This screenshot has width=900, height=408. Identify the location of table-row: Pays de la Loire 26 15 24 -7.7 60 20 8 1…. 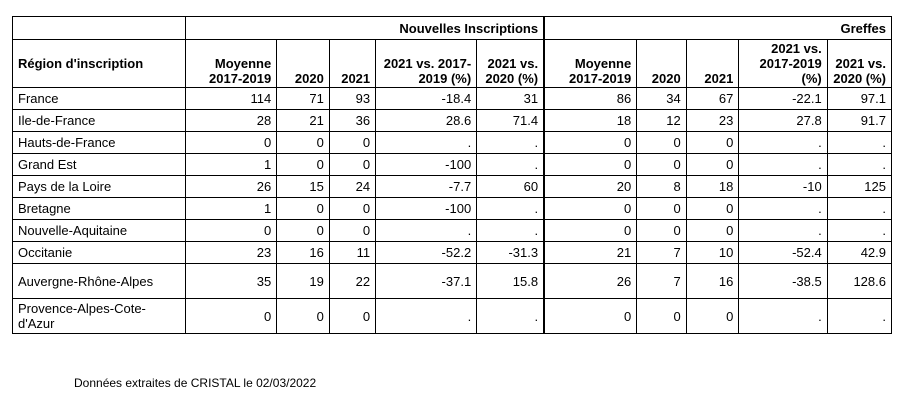
(452, 186).